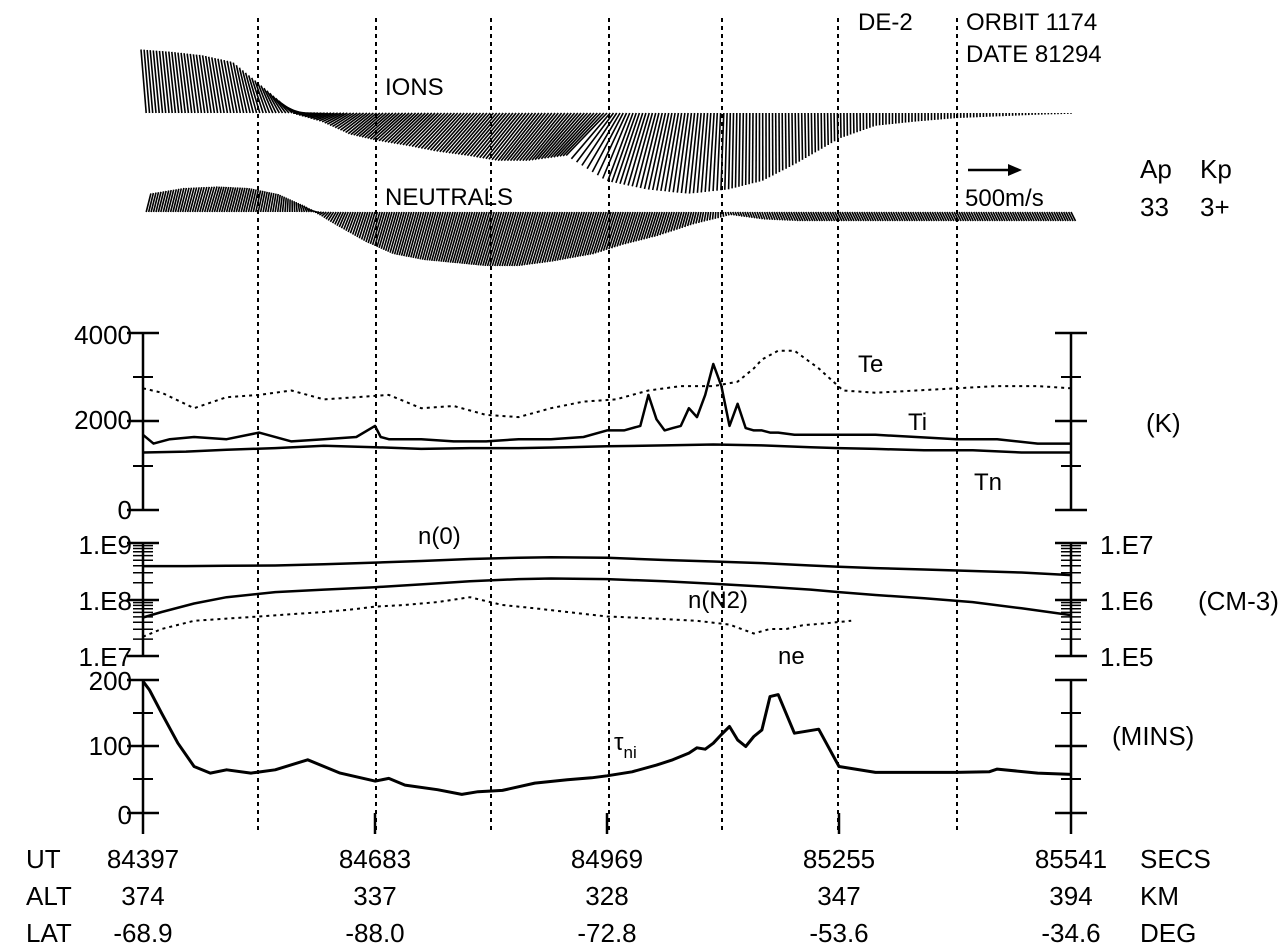 The image size is (1287, 950). Describe the element at coordinates (142, 933) in the screenshot. I see `x-row-value-lat-0: -68.9` at that location.